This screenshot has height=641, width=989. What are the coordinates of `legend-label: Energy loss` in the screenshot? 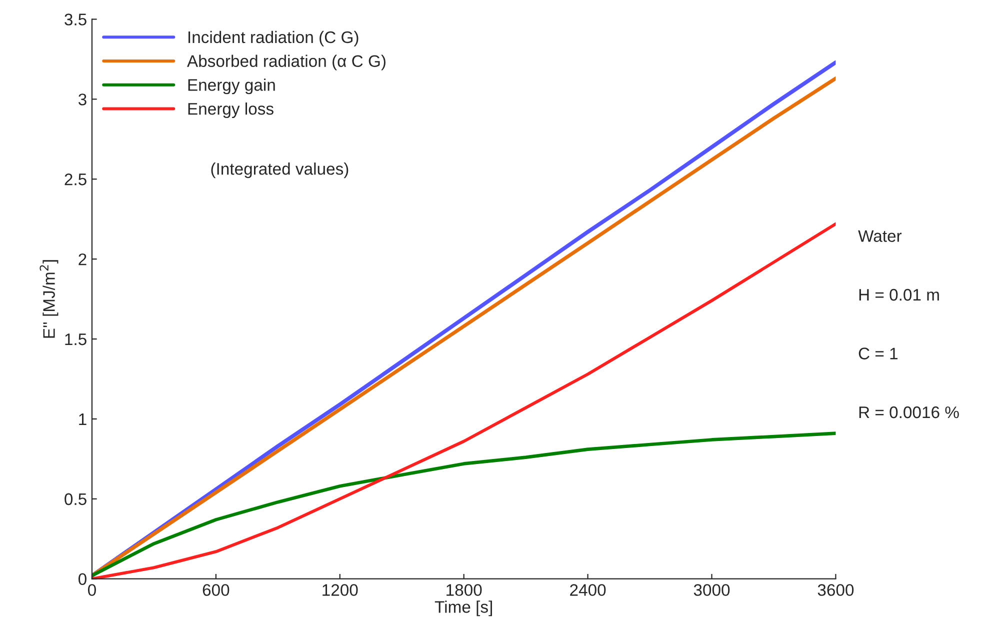 It's located at (231, 110).